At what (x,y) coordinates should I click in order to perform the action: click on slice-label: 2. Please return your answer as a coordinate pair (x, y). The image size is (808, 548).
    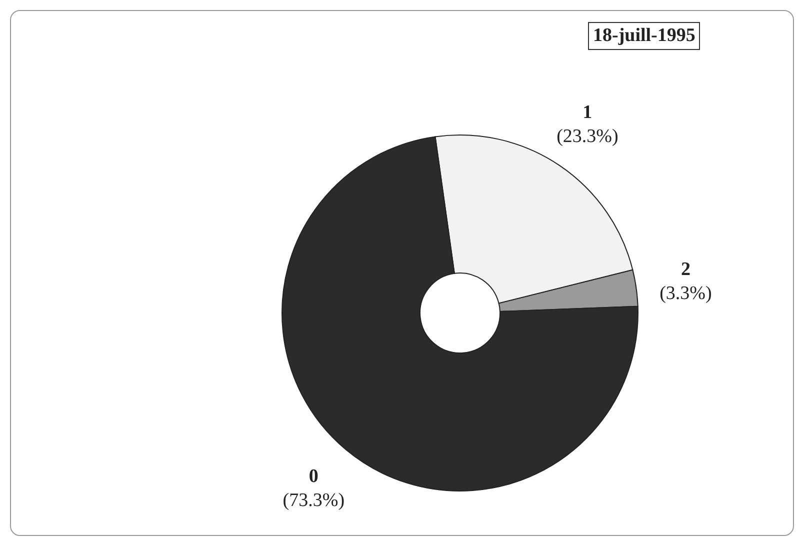
    Looking at the image, I should click on (685, 269).